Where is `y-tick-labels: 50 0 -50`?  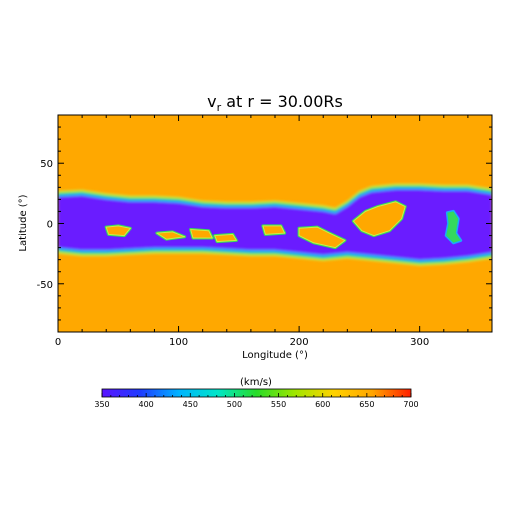
y-tick-labels: 50 0 -50 is located at coordinates (45, 225).